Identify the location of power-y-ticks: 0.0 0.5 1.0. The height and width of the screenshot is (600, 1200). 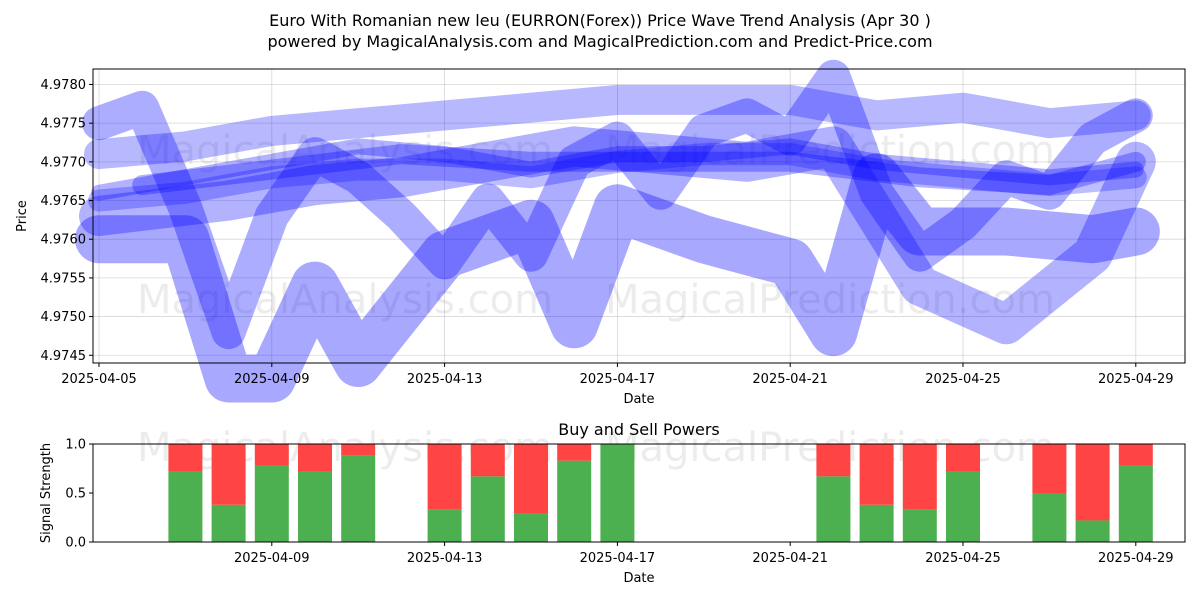
(79, 494).